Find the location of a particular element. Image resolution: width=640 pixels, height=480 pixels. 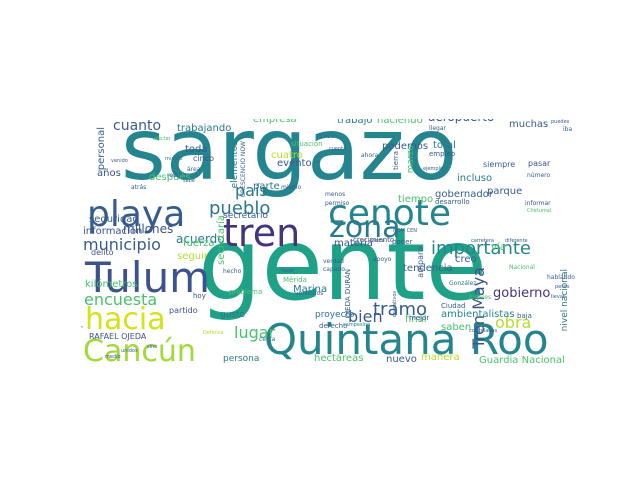

word-iba: iba is located at coordinates (568, 129).